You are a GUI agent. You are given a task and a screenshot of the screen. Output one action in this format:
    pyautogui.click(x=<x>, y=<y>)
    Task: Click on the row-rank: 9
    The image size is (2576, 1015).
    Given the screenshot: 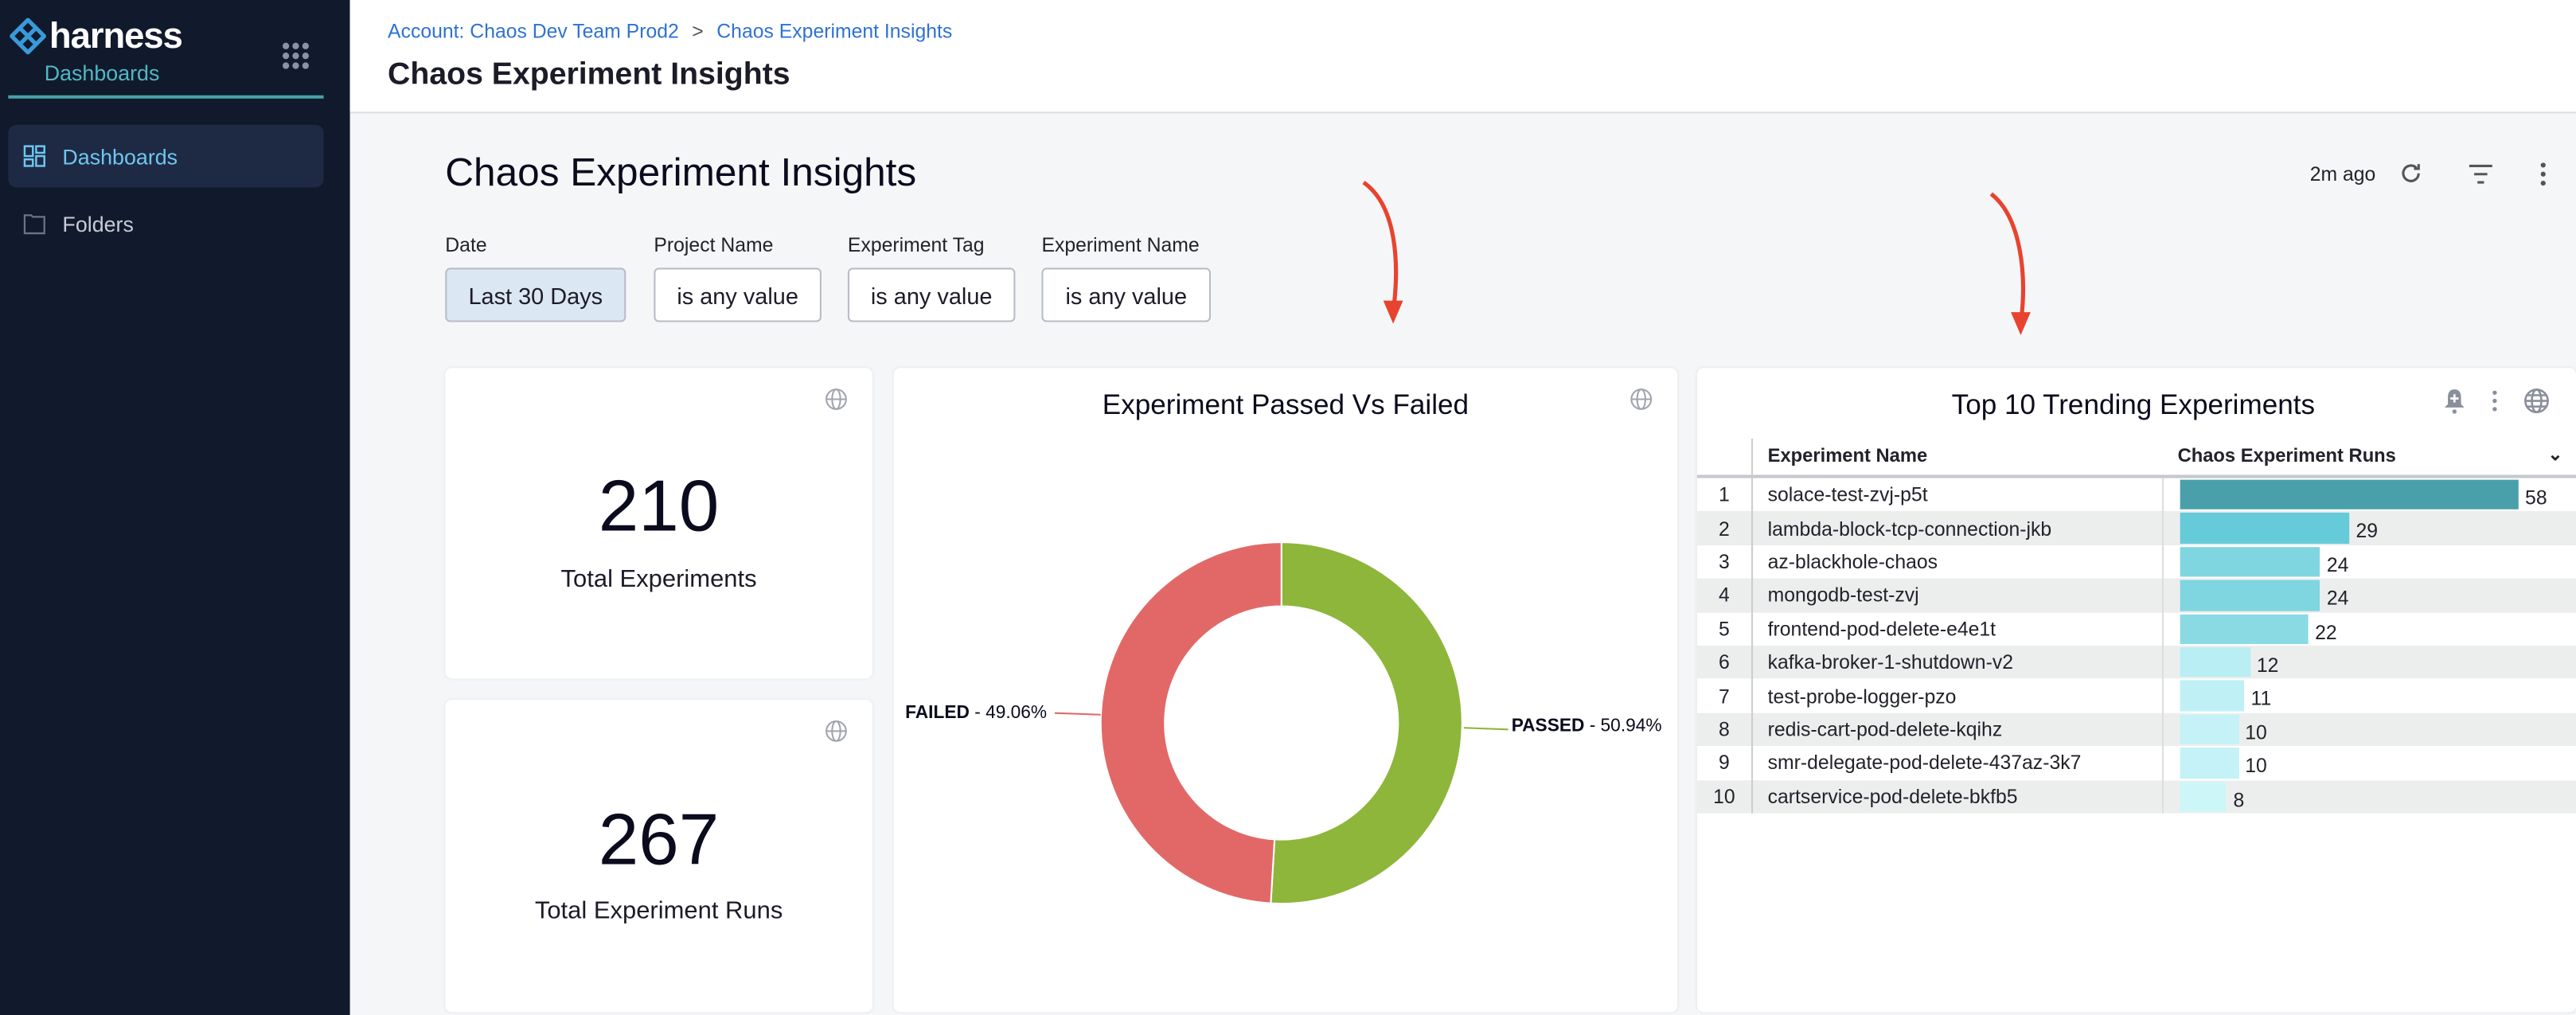 What is the action you would take?
    pyautogui.click(x=1725, y=763)
    